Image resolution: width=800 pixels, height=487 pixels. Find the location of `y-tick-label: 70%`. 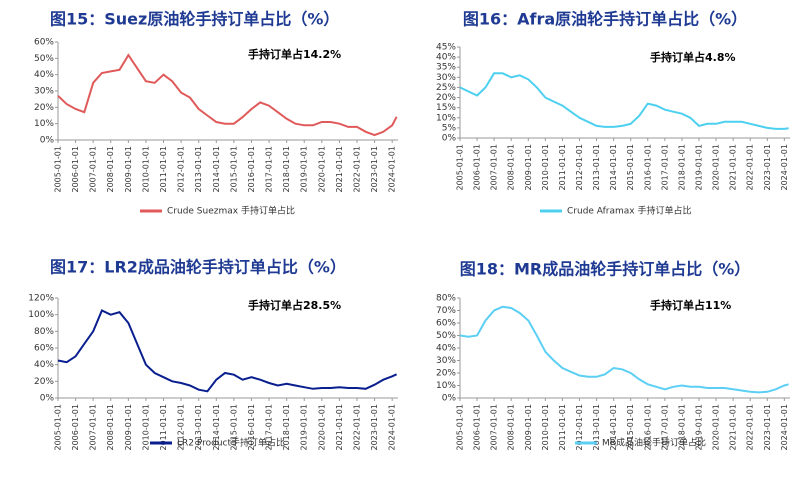

y-tick-label: 70% is located at coordinates (446, 311).